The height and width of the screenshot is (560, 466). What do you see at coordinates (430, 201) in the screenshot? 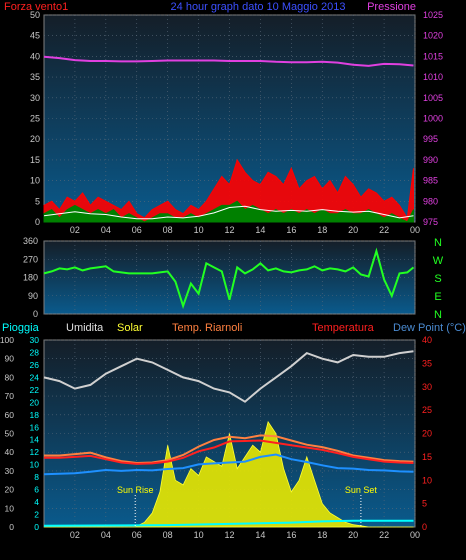
I see `pressure-y-tick: 980` at bounding box center [430, 201].